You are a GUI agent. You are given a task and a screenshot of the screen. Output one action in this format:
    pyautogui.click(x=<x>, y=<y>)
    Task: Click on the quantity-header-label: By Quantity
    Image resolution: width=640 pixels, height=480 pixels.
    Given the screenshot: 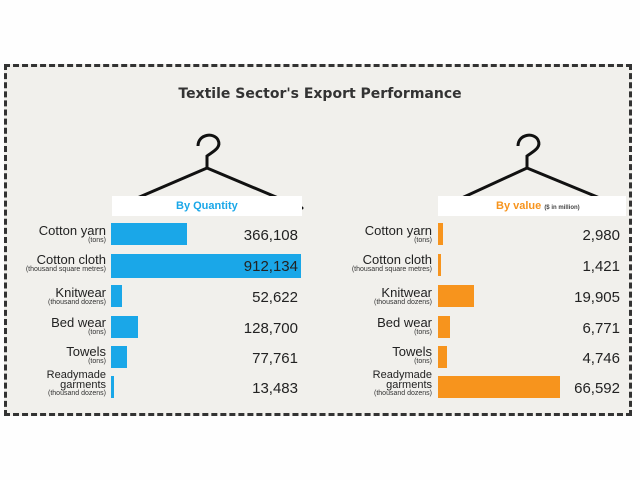 What is the action you would take?
    pyautogui.click(x=207, y=206)
    